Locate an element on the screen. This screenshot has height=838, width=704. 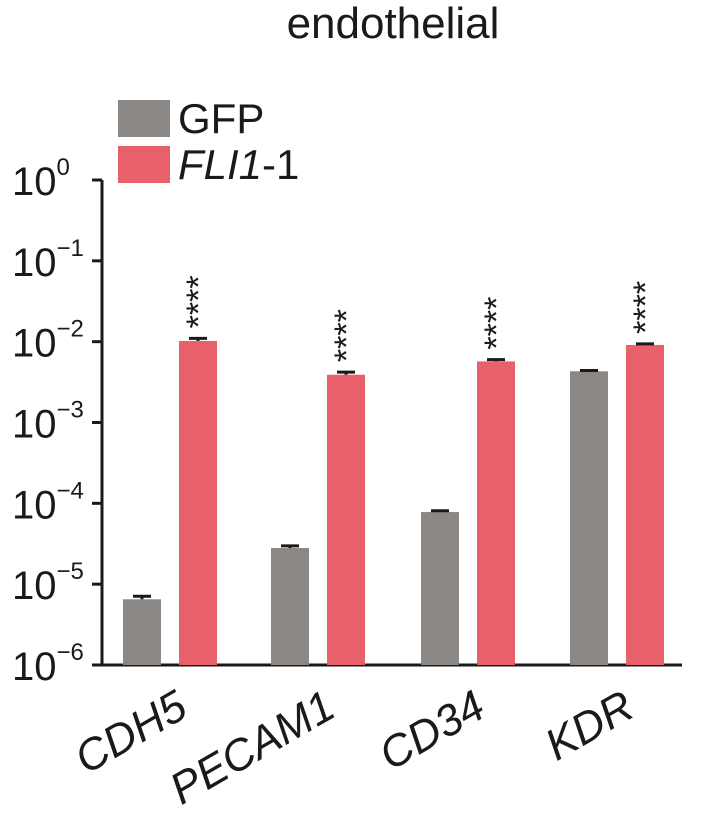
y-axis: 10⁰ 10⁻¹ 10⁻² 10⁻³ 10⁻⁴ 10⁻⁵ 10⁻⁶ is located at coordinates (58, 421).